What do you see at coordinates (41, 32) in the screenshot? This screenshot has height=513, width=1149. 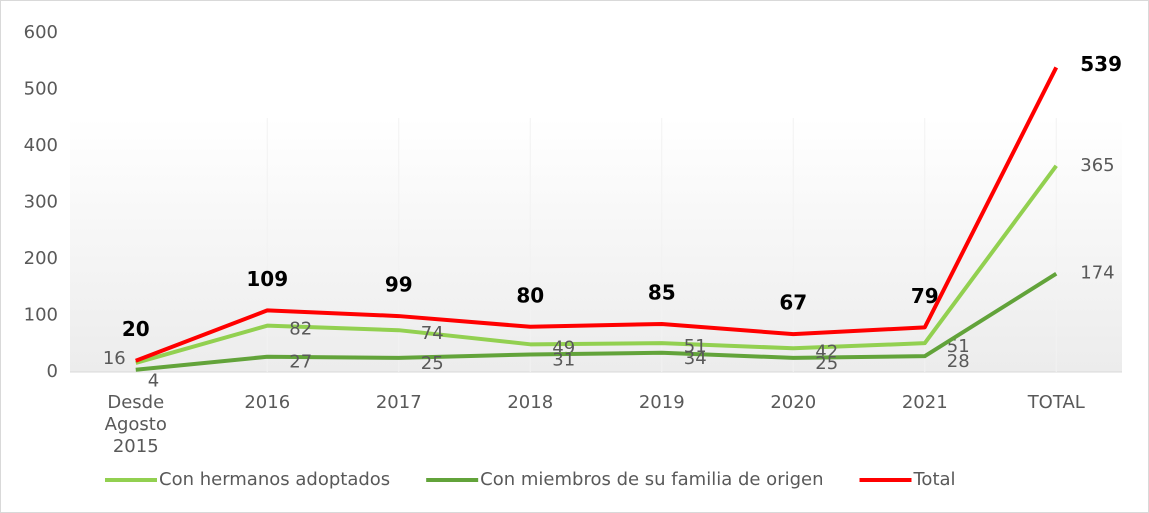 I see `y-tick-label: 600` at bounding box center [41, 32].